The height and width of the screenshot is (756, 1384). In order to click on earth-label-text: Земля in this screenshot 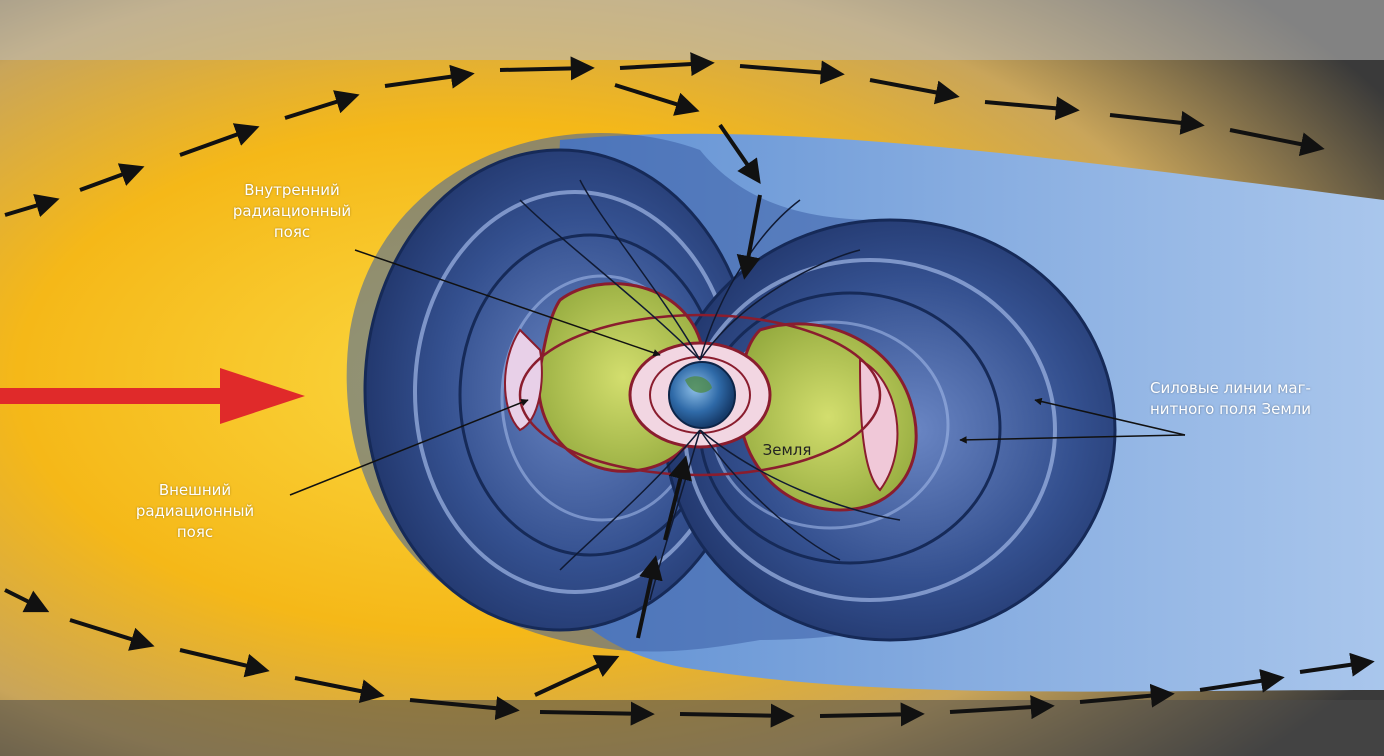, I will do `click(787, 450)`.